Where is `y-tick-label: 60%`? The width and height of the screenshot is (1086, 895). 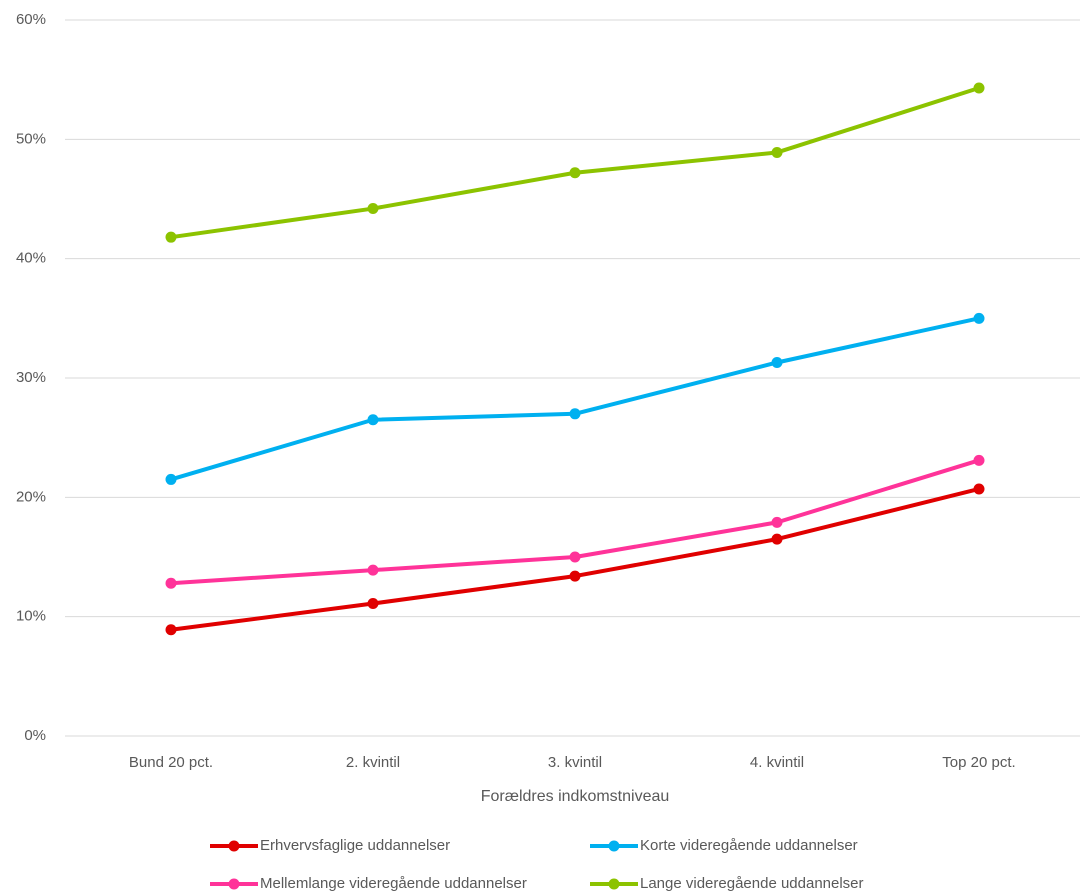 y-tick-label: 60% is located at coordinates (31, 19).